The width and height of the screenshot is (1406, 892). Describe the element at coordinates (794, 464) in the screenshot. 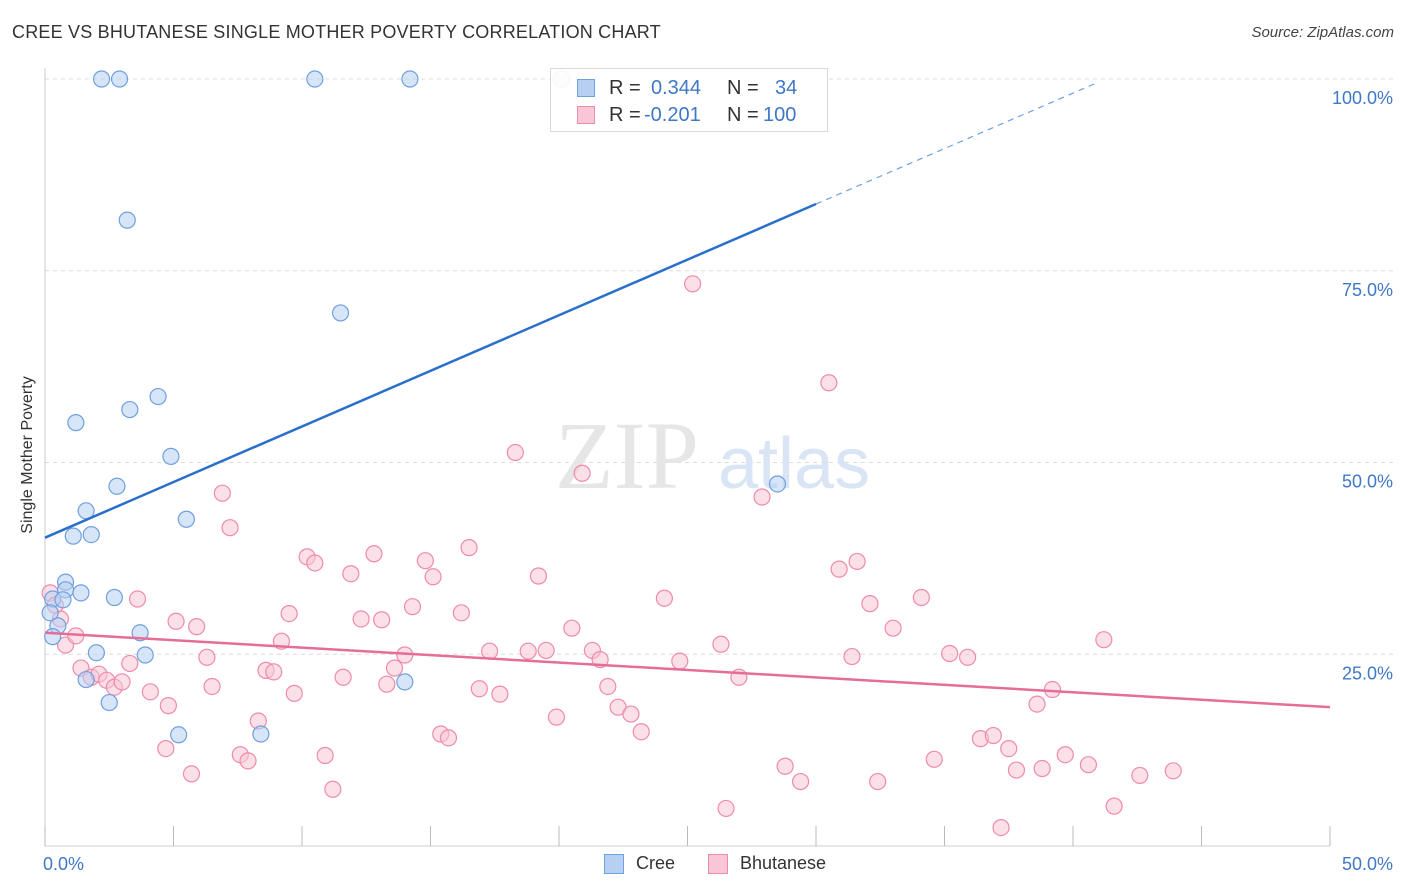

I see `watermark-atlas: atlas` at that location.